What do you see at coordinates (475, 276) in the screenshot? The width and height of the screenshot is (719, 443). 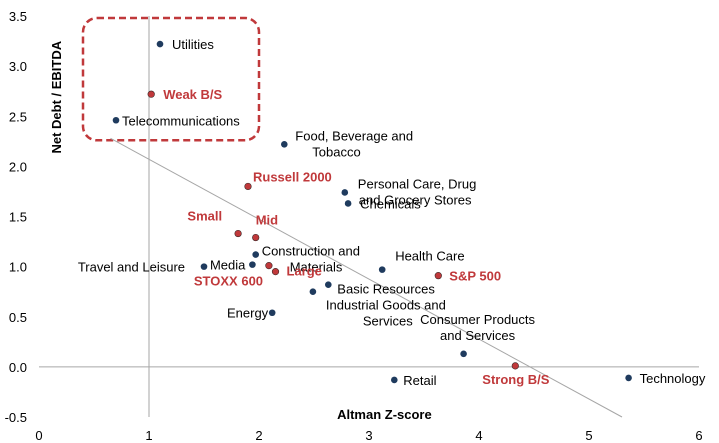 I see `point-label-s-p-500: S&P 500` at bounding box center [475, 276].